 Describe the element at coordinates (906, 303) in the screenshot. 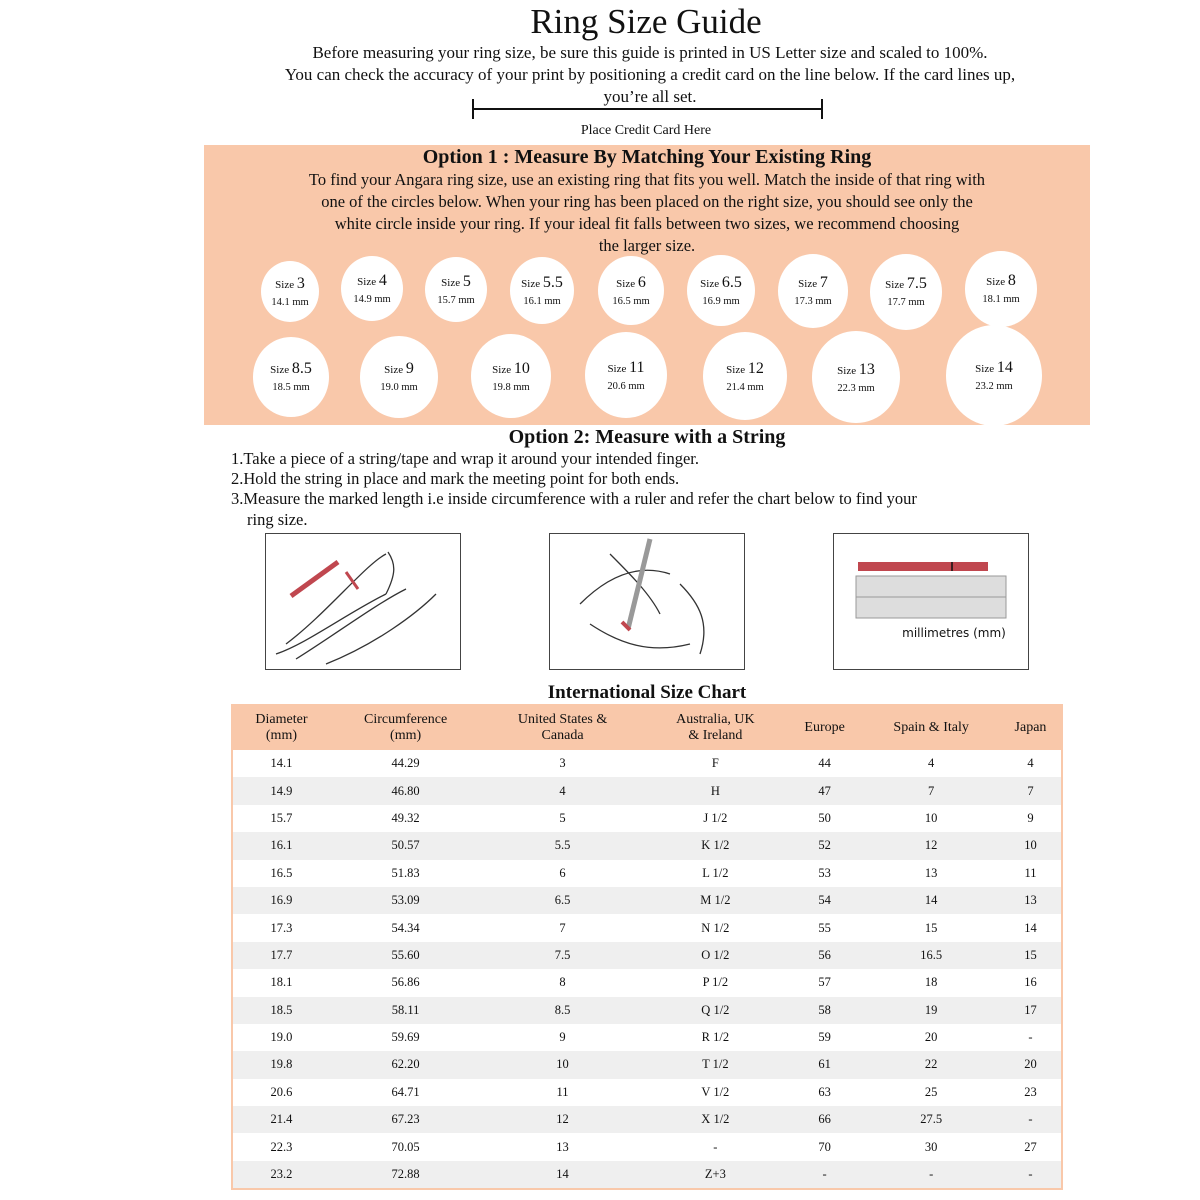

I see `diameter-label: 17.7 mm` at that location.